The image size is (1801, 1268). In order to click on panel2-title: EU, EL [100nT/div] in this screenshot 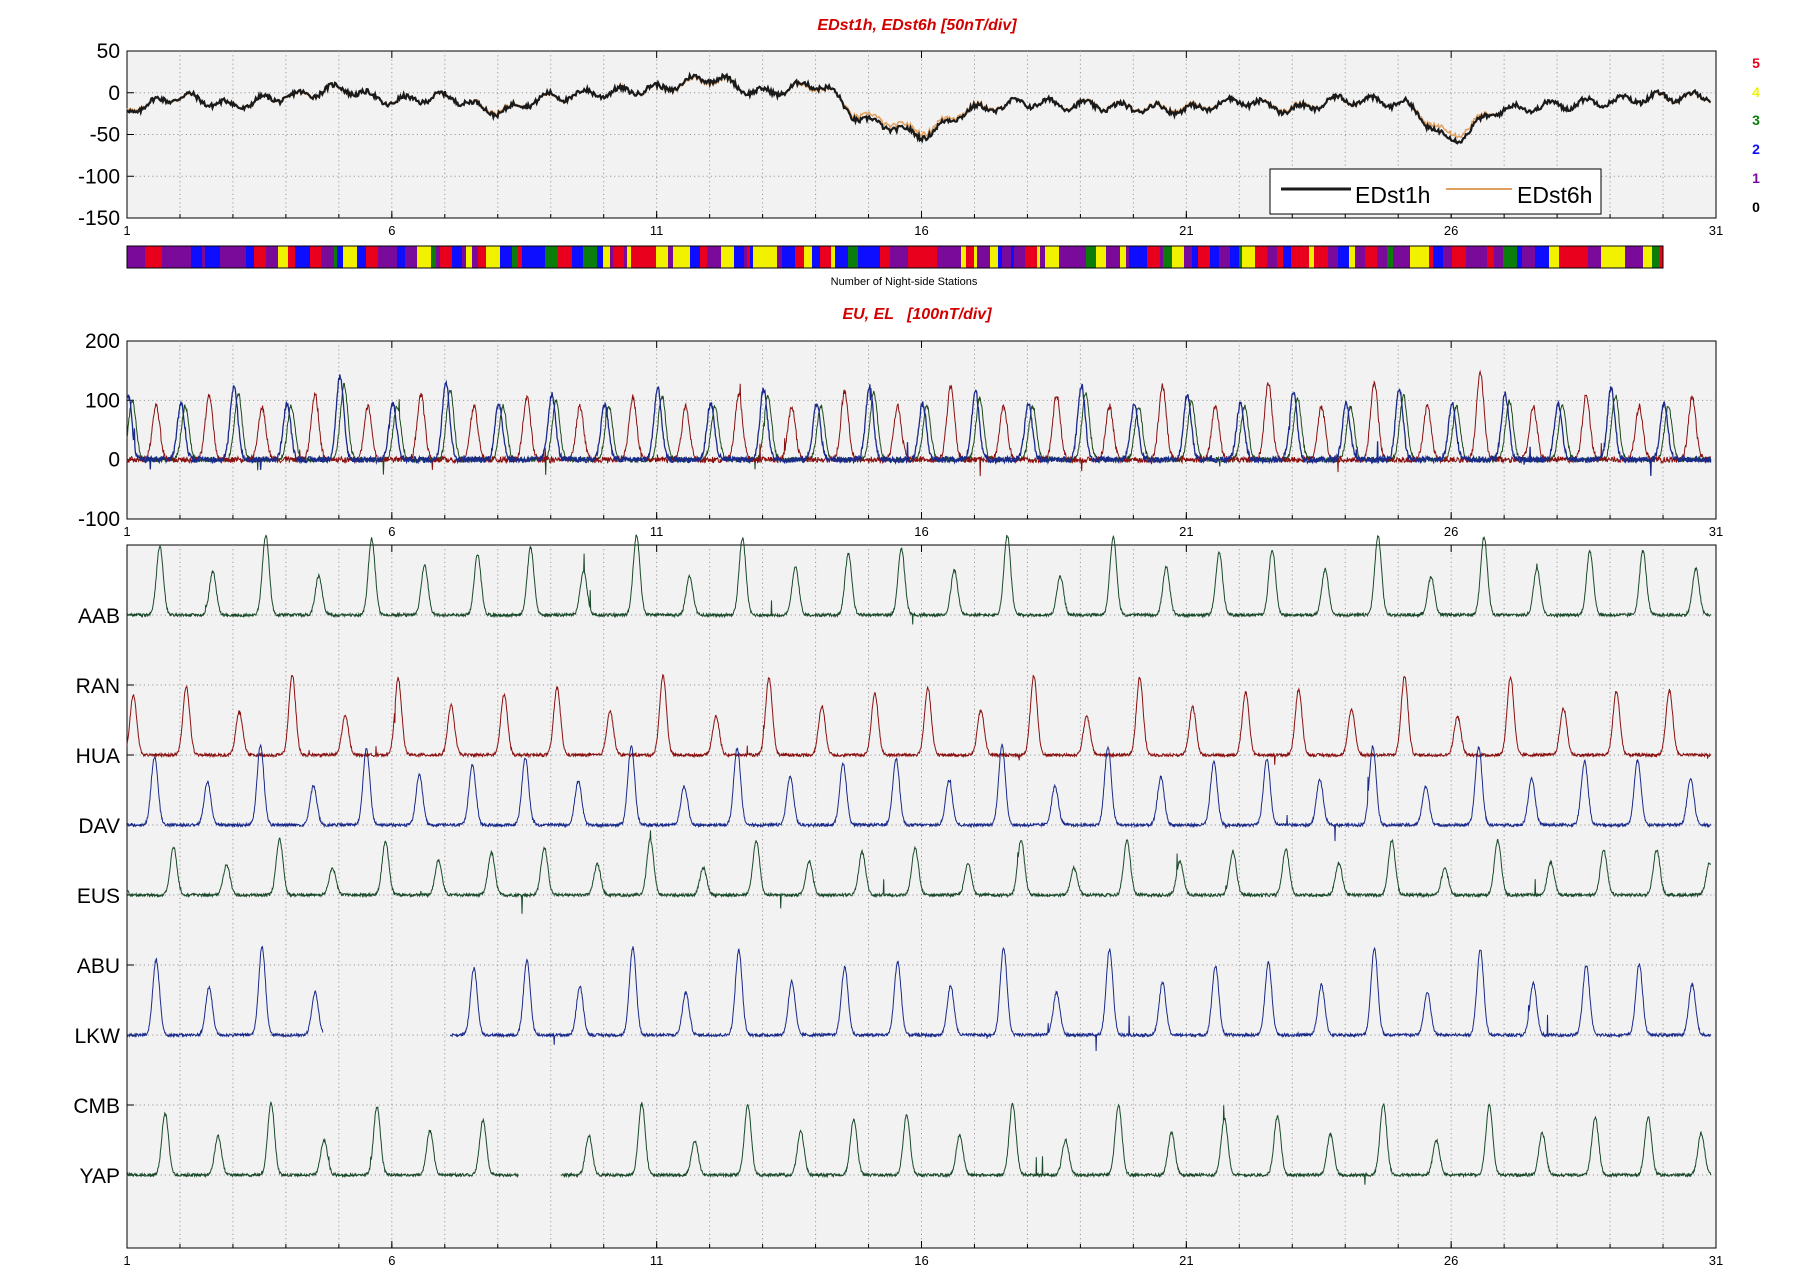, I will do `click(917, 314)`.